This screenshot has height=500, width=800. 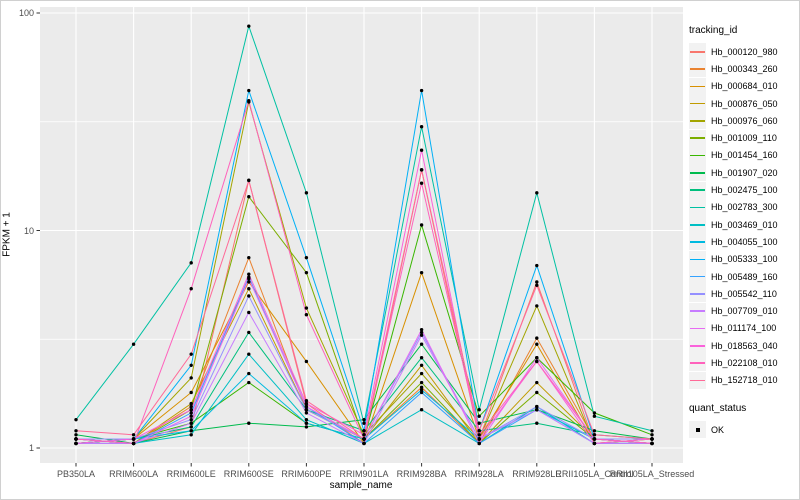 I want to click on legend-item: Hb_000684_010, so click(x=744, y=86).